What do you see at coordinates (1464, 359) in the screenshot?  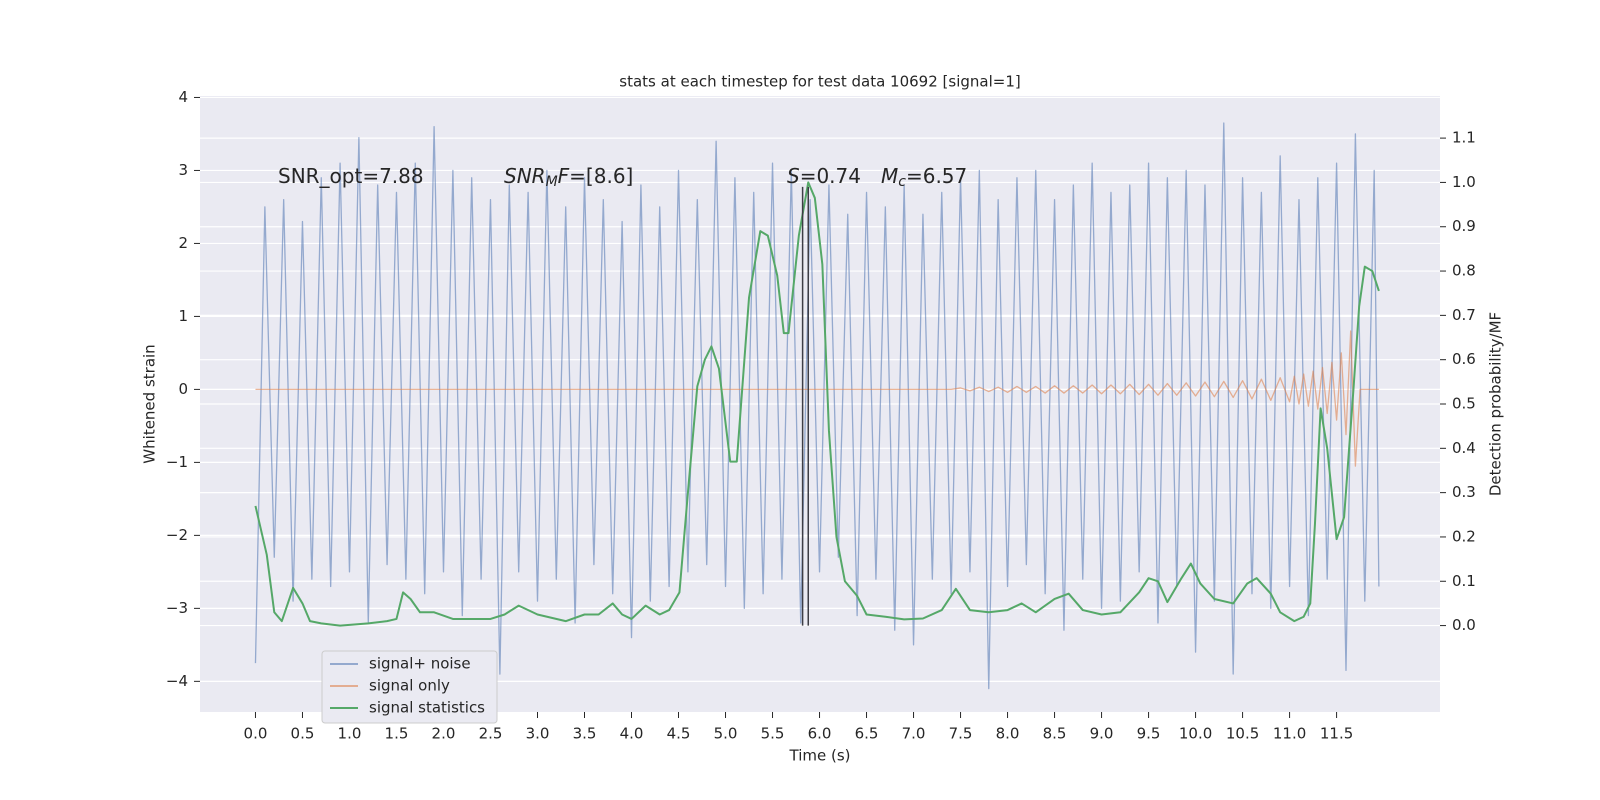 I see `y2-tick-label: 0.6` at bounding box center [1464, 359].